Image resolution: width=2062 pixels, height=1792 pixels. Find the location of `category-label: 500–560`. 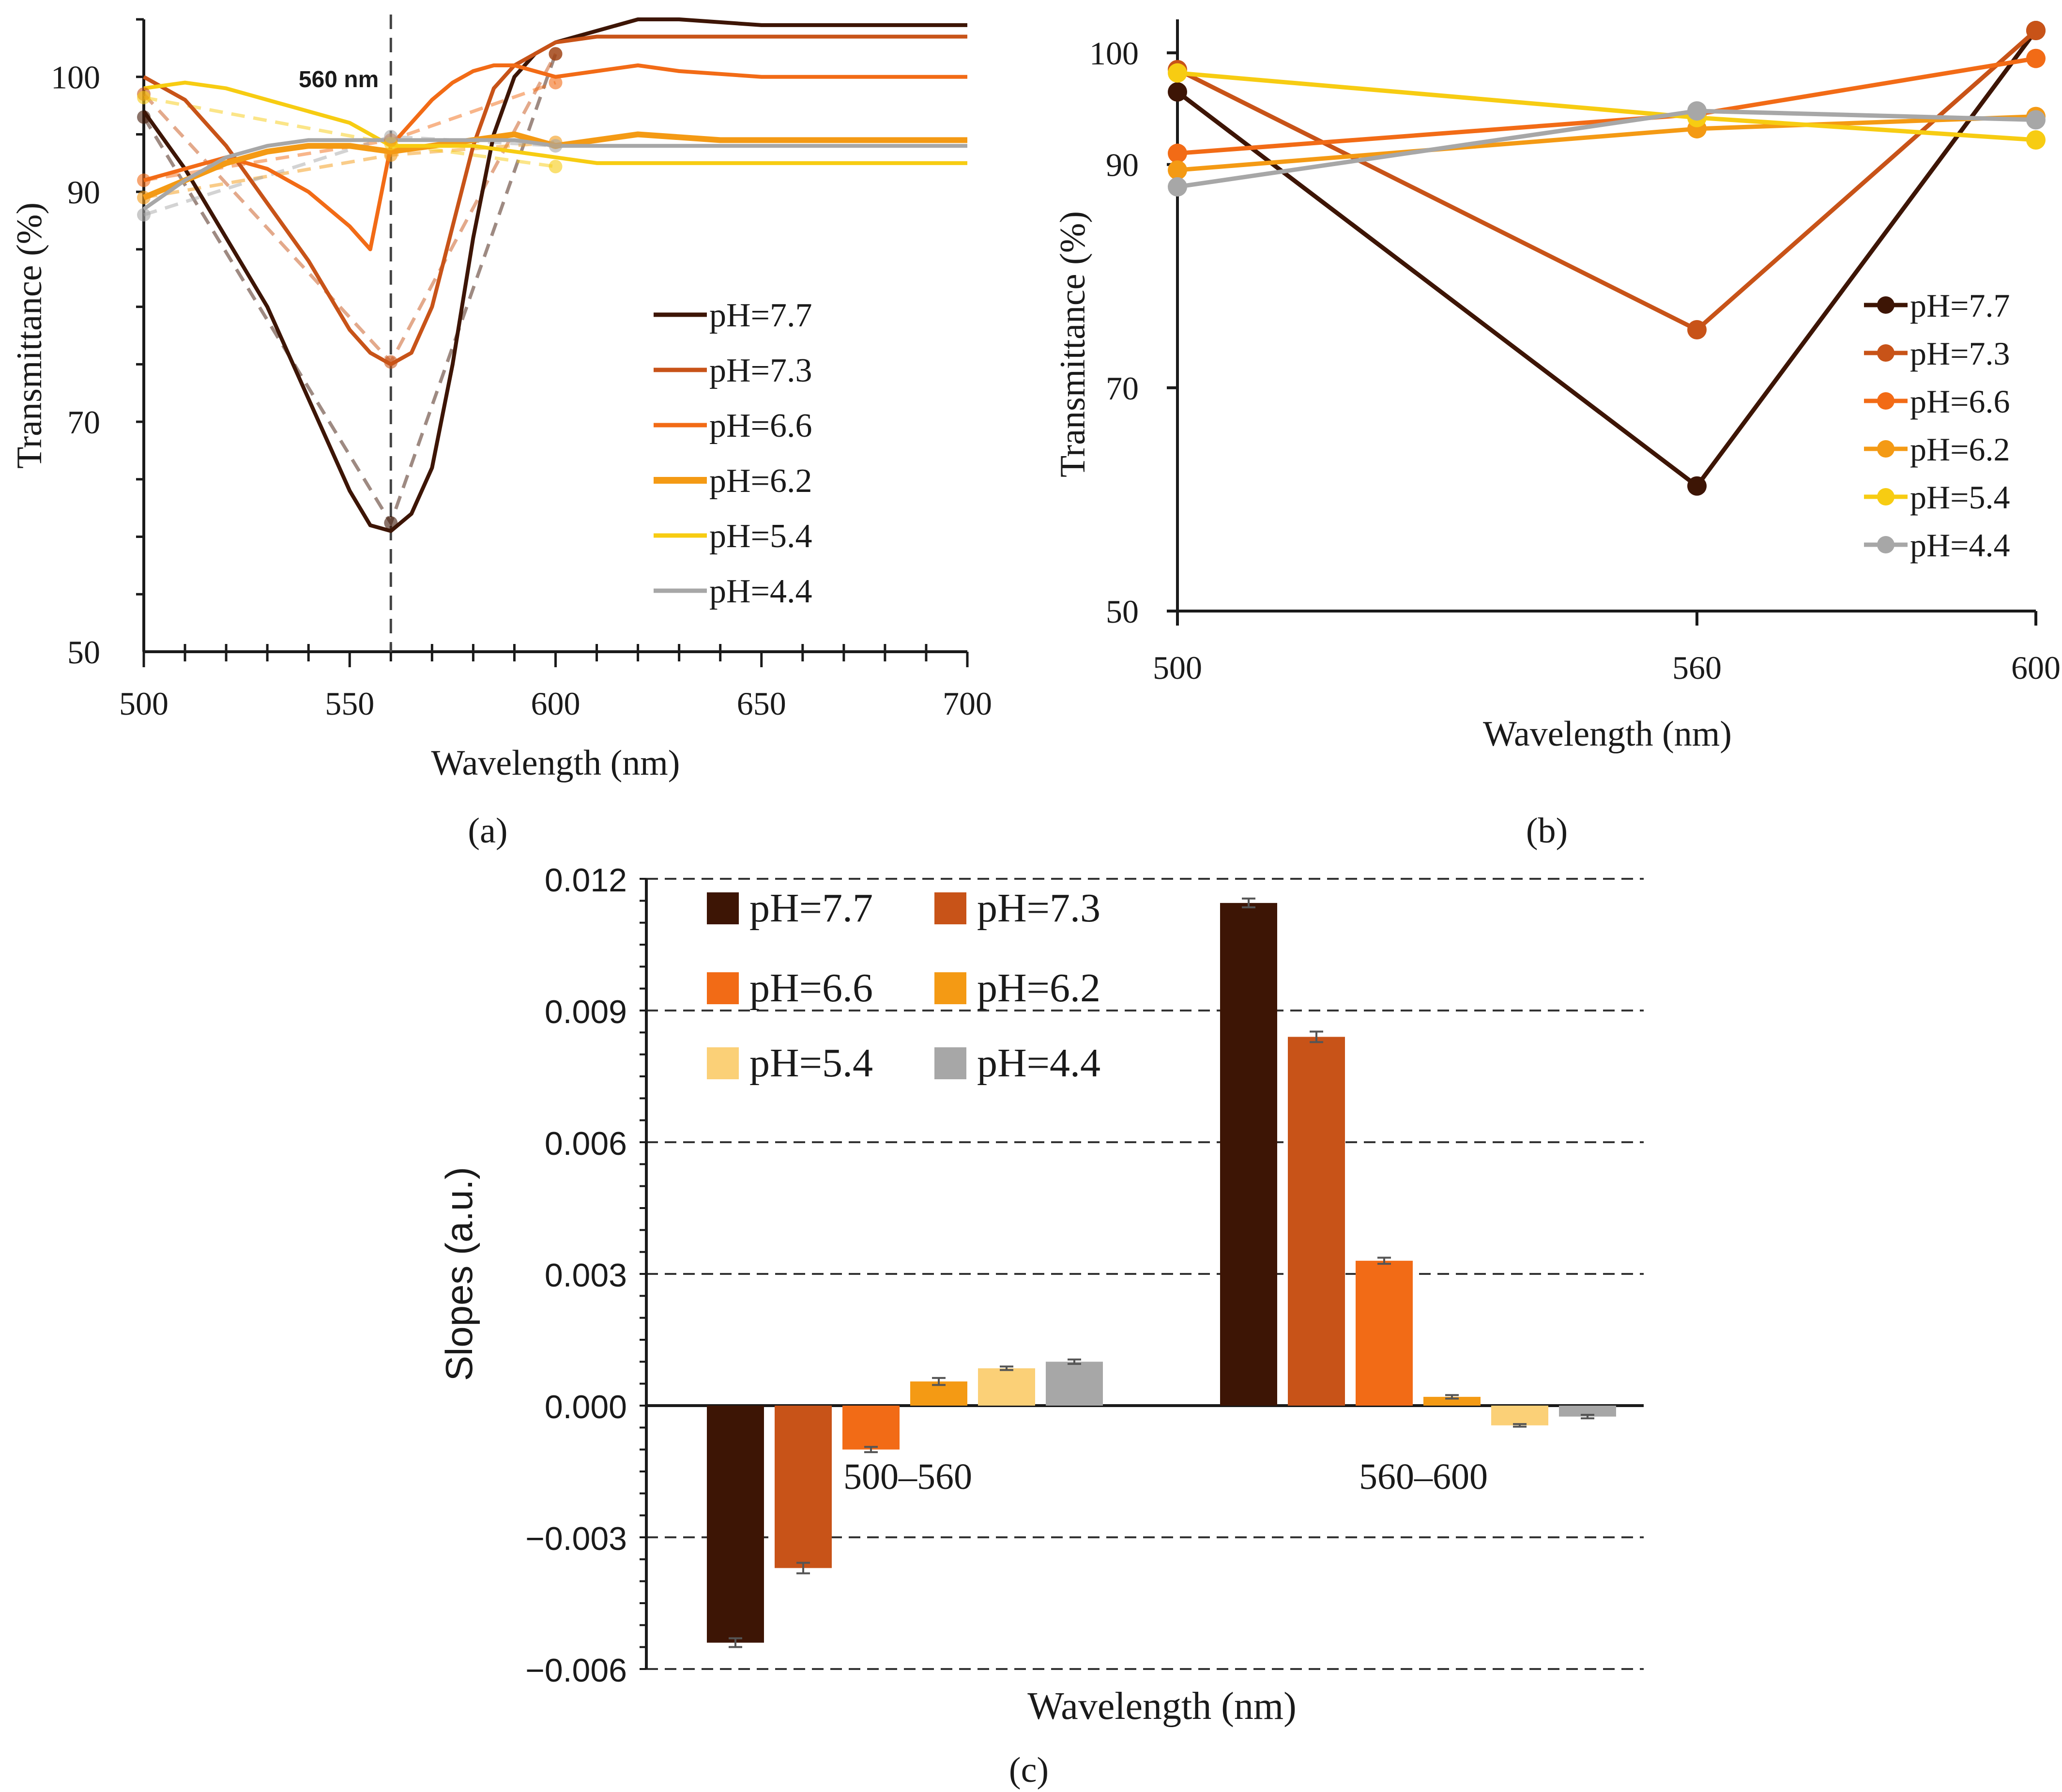

category-label: 500–560 is located at coordinates (907, 1476).